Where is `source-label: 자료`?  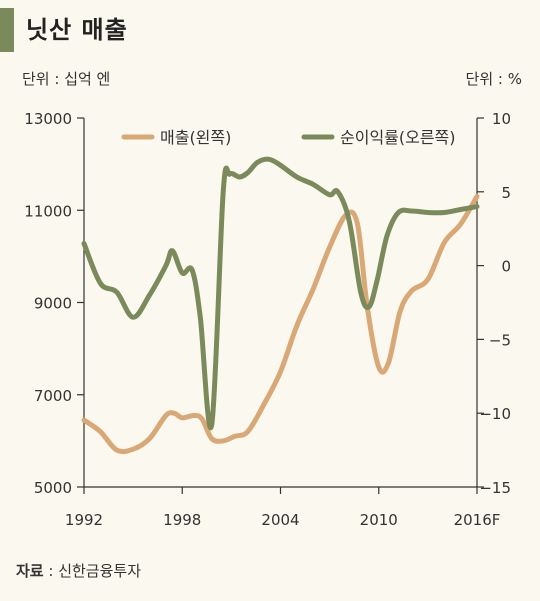 source-label: 자료 is located at coordinates (30, 571).